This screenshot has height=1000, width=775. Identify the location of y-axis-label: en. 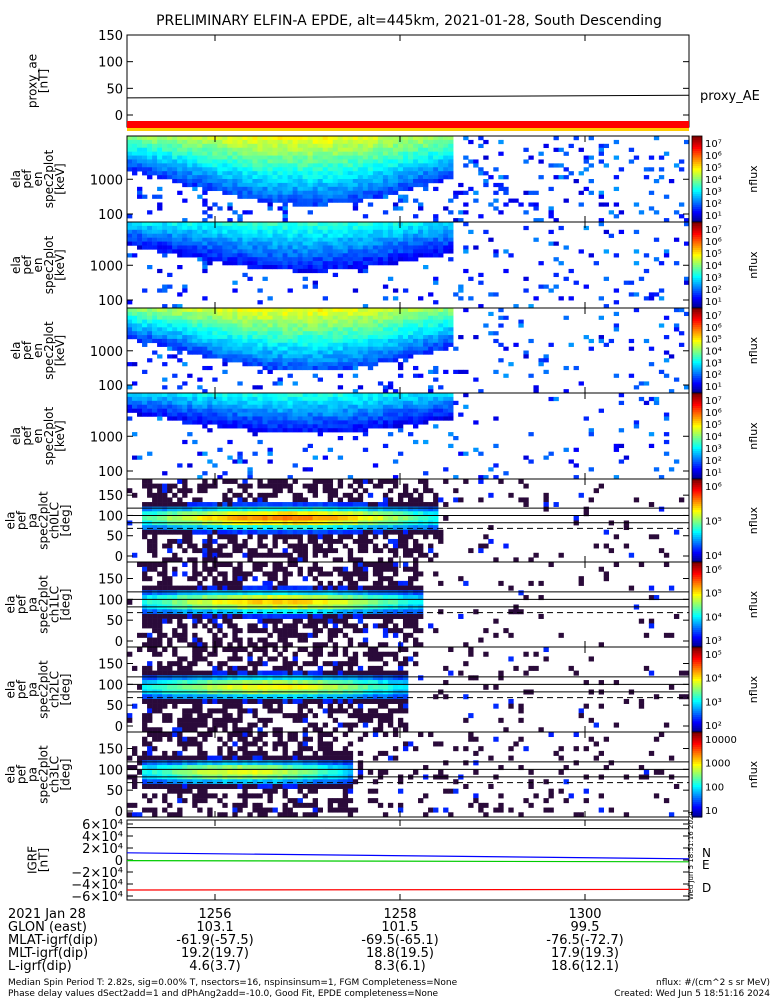
(38, 179).